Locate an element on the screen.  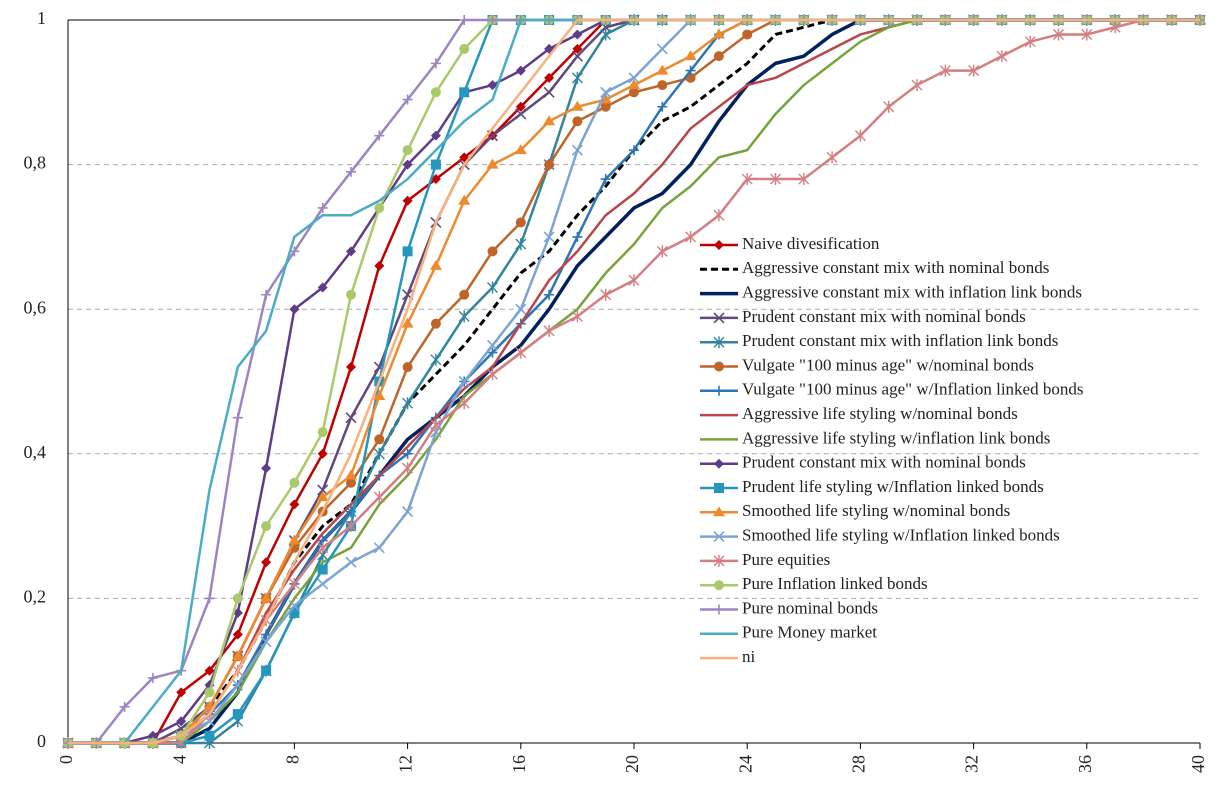
legend-entry: Pure equities is located at coordinates (765, 559).